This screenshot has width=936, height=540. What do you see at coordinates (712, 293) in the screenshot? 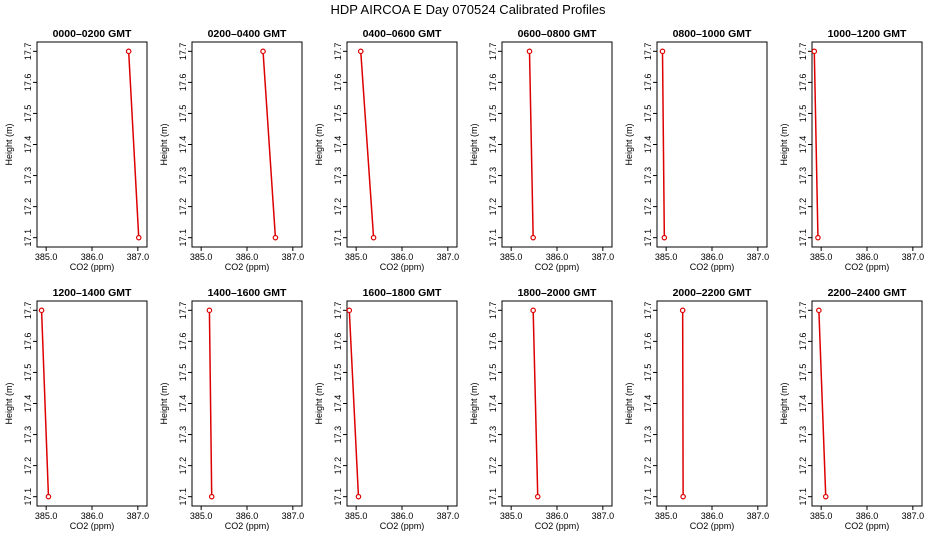
I see `panel-title: 2000–2200 GMT` at bounding box center [712, 293].